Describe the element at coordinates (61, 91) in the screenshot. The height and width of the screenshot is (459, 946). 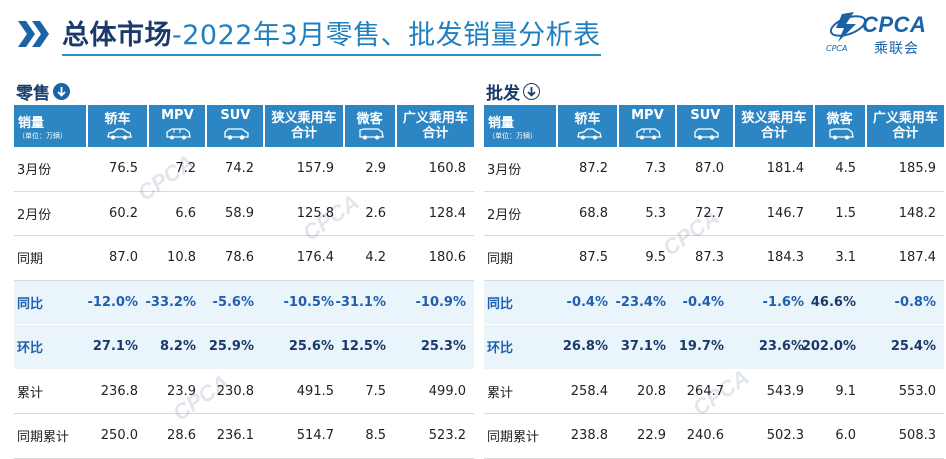
I see `arrow-down-icon` at that location.